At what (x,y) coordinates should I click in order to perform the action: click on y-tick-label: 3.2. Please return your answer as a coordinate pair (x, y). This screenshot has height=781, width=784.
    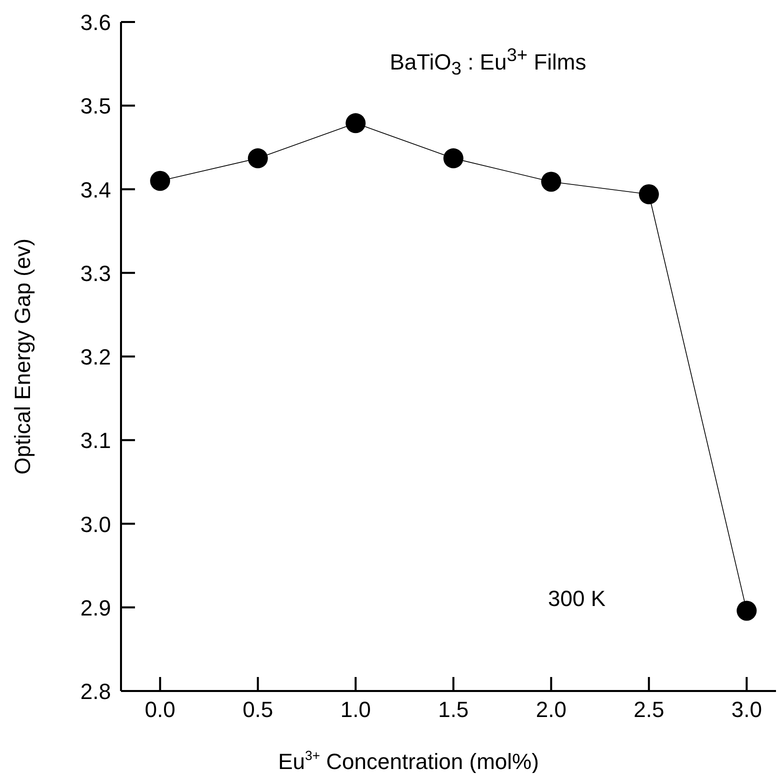
    Looking at the image, I should click on (95, 357).